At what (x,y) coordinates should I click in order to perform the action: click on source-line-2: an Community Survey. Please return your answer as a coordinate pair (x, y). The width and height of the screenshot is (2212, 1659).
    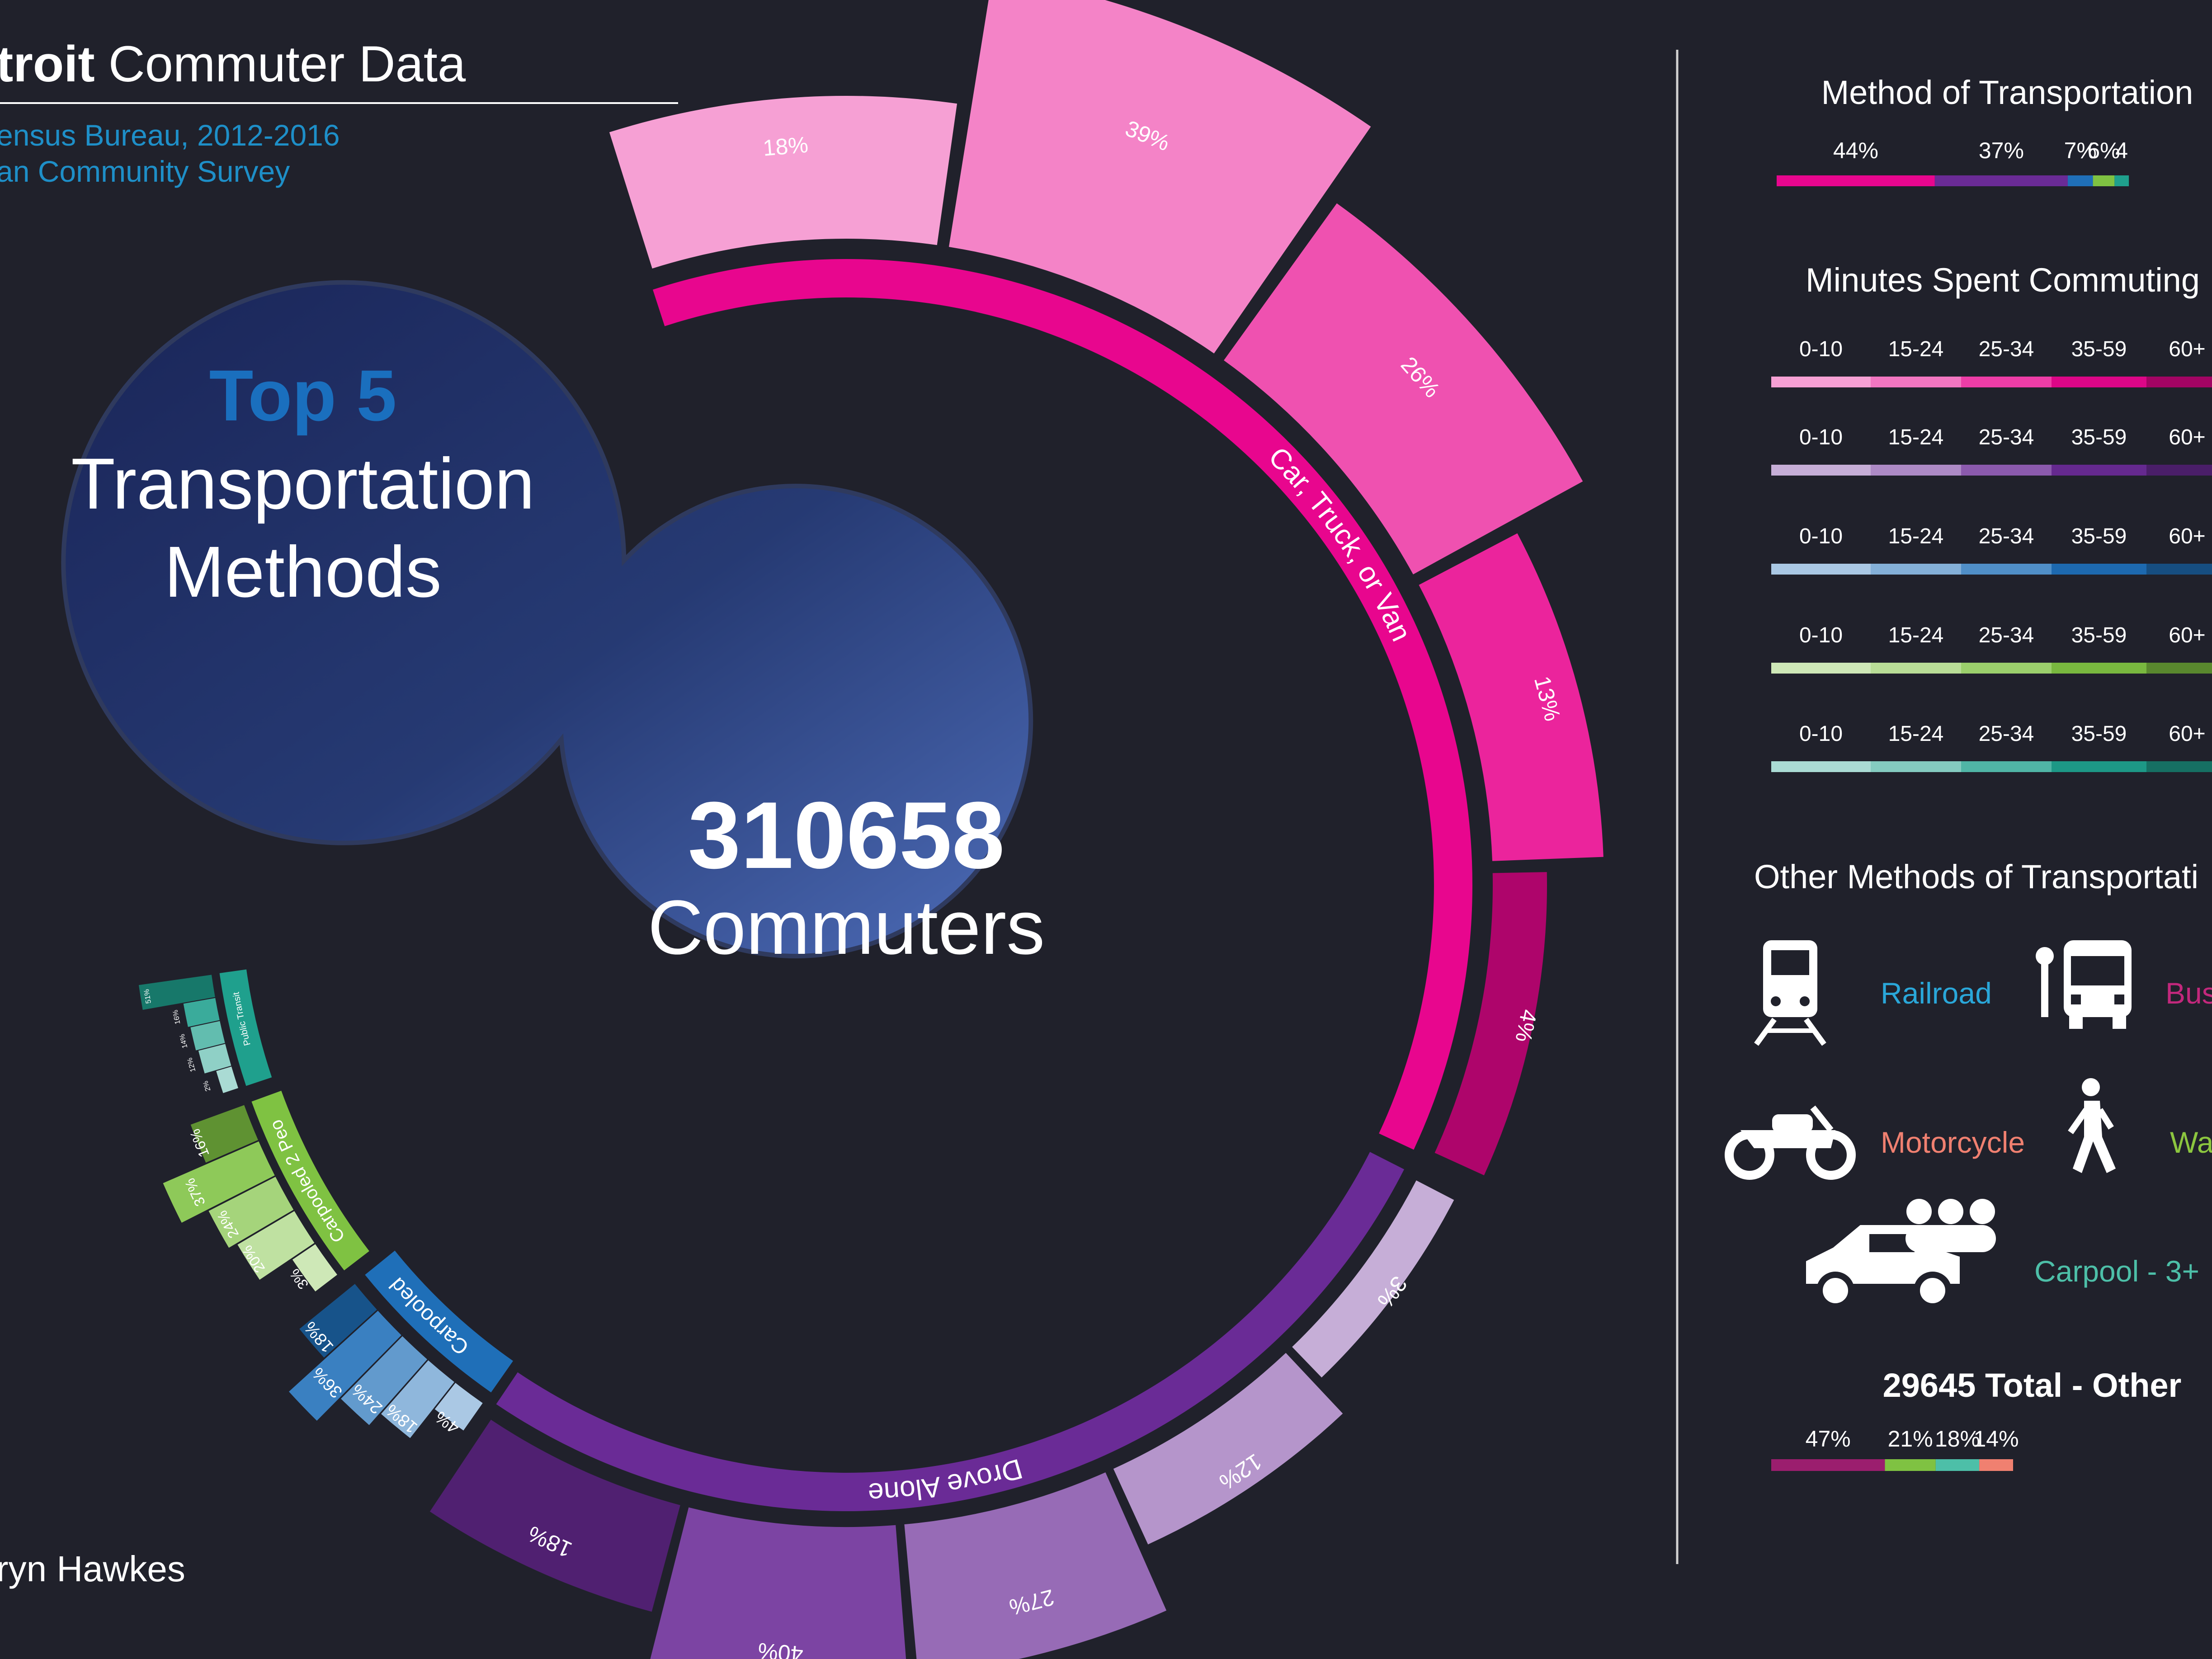
    Looking at the image, I should click on (145, 171).